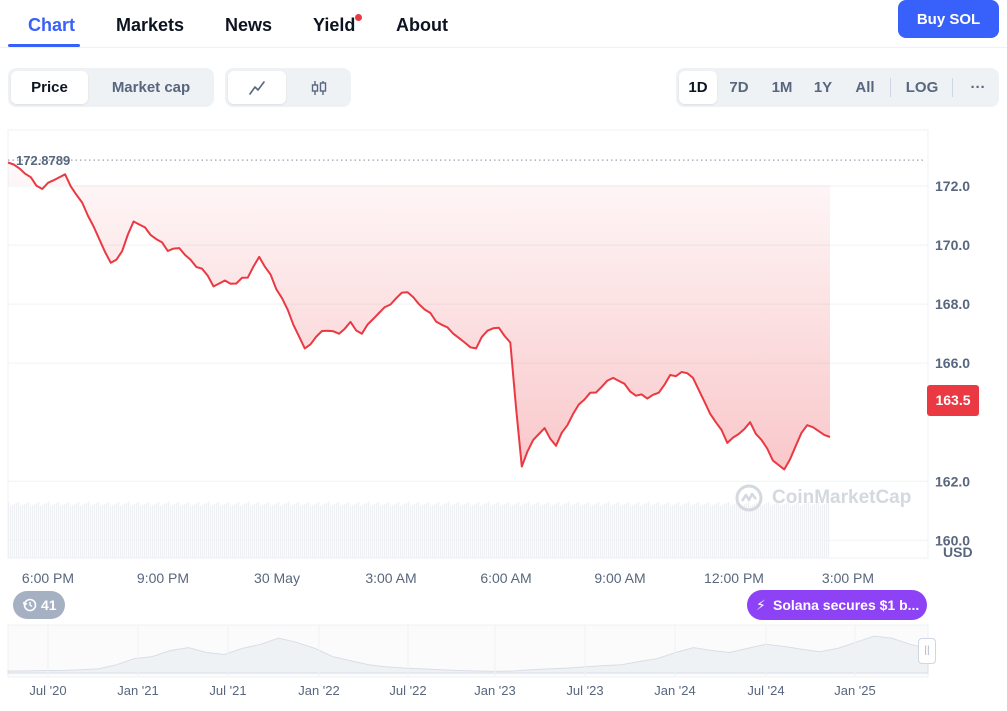 The width and height of the screenshot is (1007, 711). Describe the element at coordinates (978, 87) in the screenshot. I see `more-options-button: ···` at that location.